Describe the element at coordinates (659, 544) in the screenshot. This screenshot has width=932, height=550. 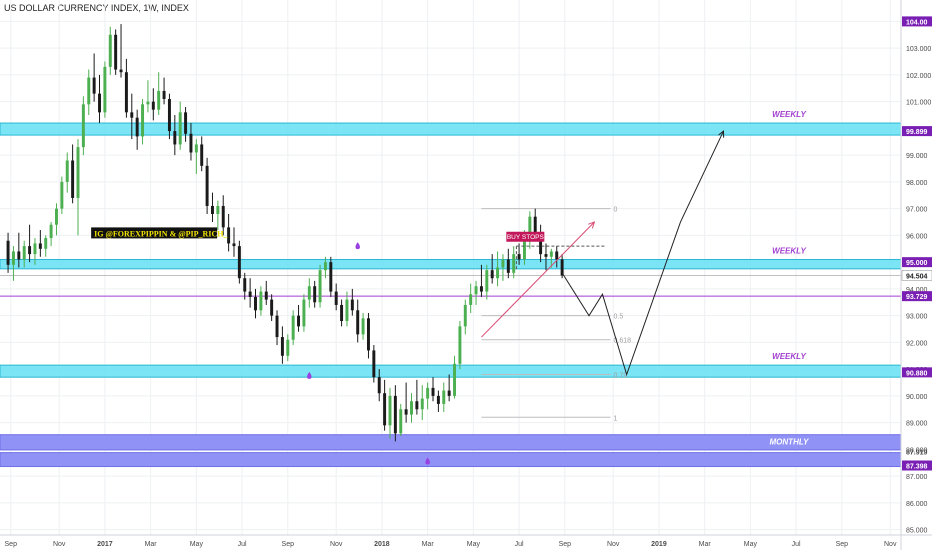
I see `x-tick-label: 2019` at that location.